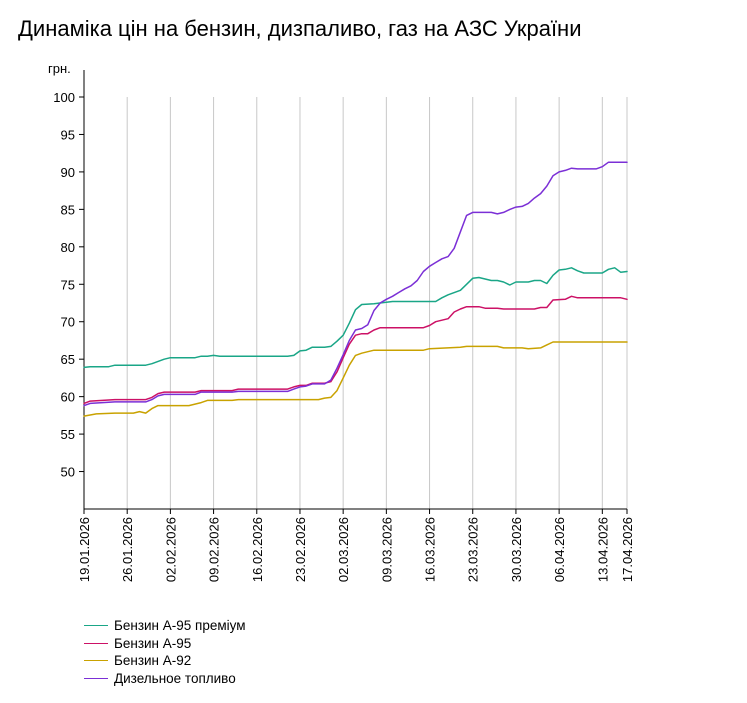 Image resolution: width=747 pixels, height=703 pixels. What do you see at coordinates (127, 549) in the screenshot?
I see `x-tick-label: 26.01.2026` at bounding box center [127, 549].